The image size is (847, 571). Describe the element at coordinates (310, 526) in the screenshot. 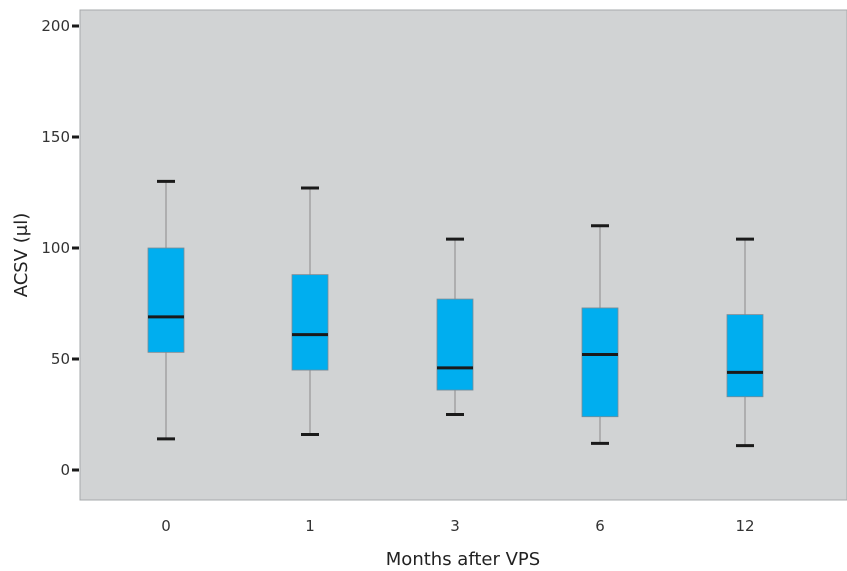

I see `x-tick-label: 1` at that location.